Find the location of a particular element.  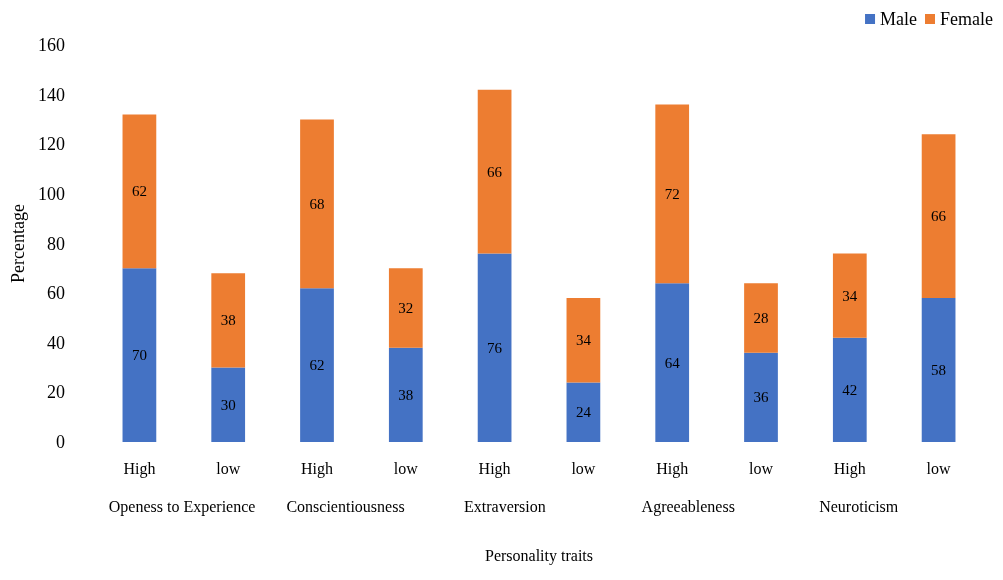

data-label: 32 is located at coordinates (406, 308).